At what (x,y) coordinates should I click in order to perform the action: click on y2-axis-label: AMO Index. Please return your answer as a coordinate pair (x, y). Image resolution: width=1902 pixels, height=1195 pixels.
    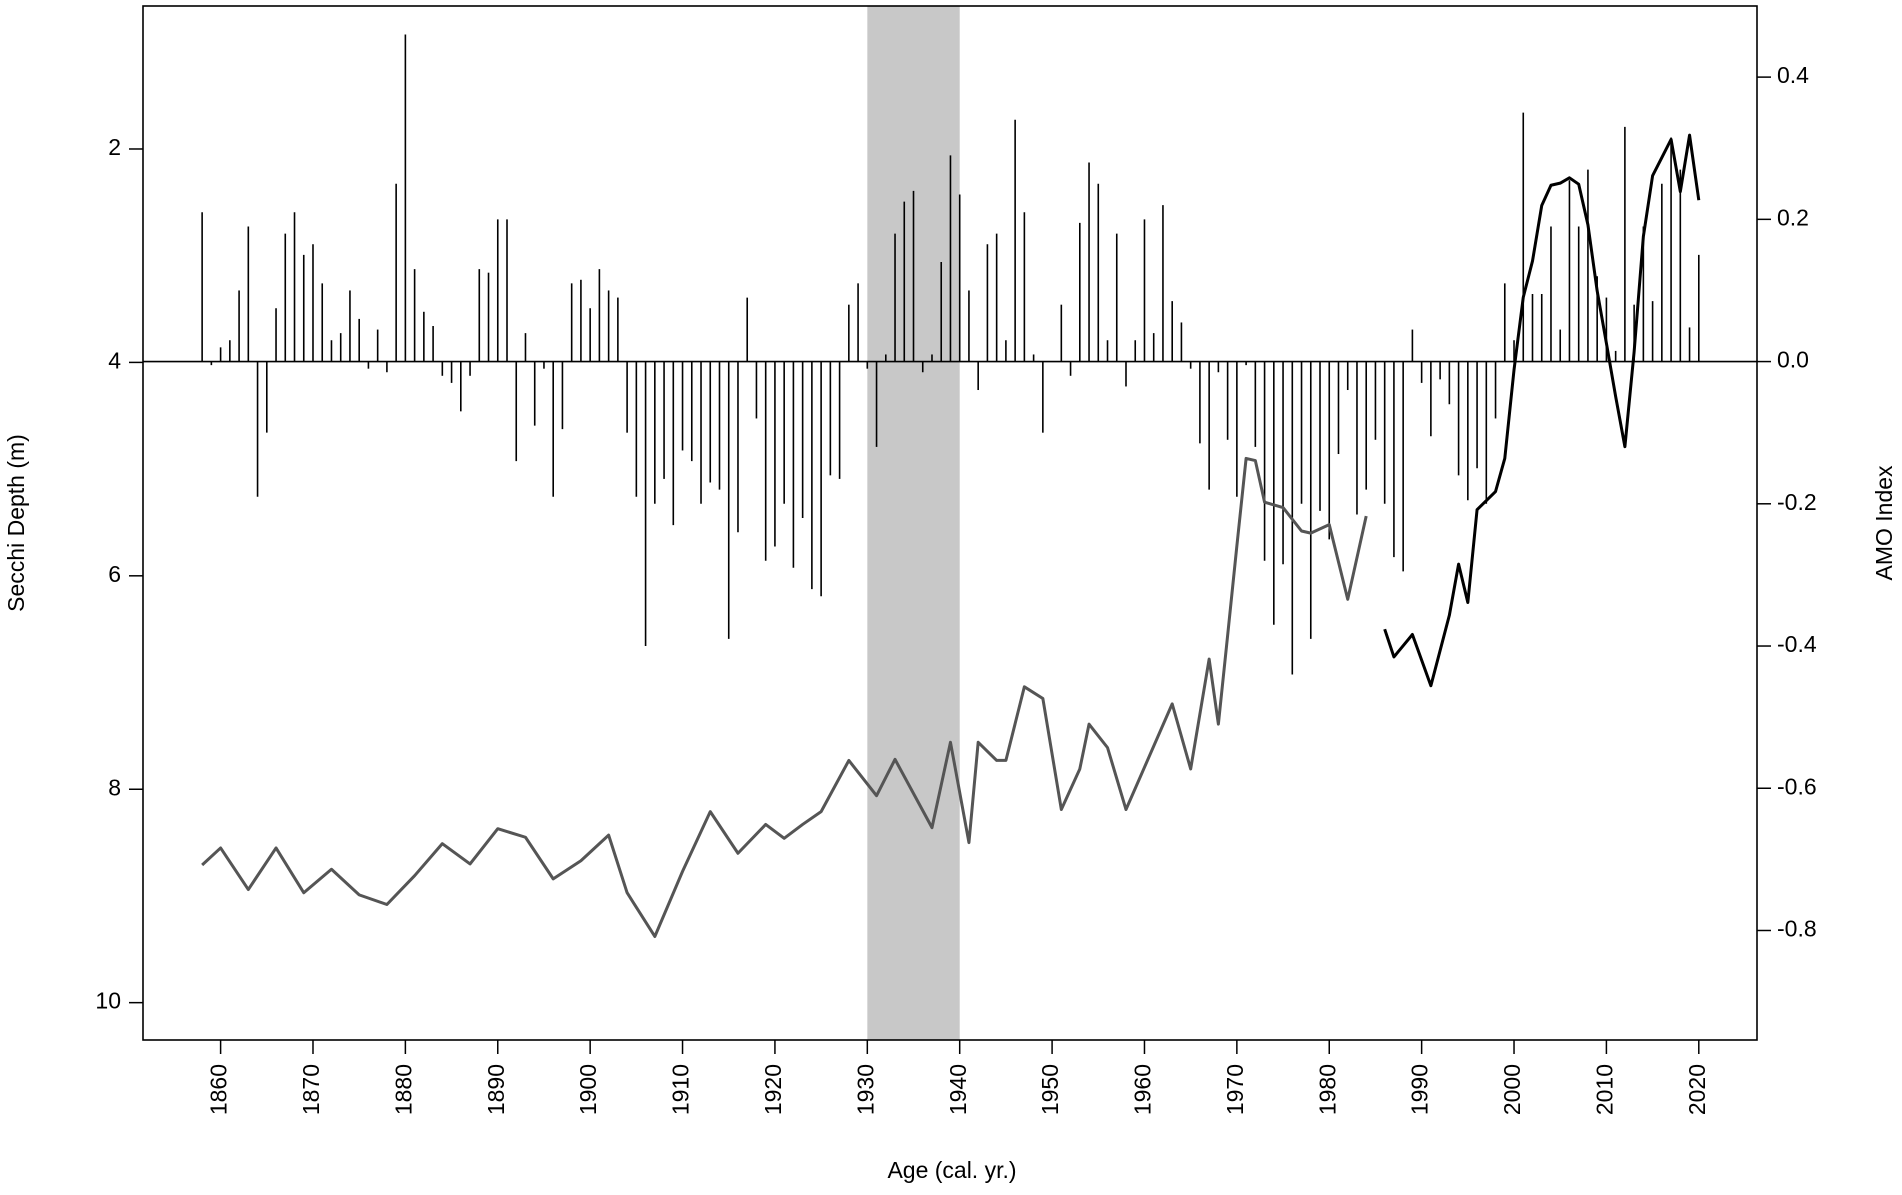
    Looking at the image, I should click on (1884, 523).